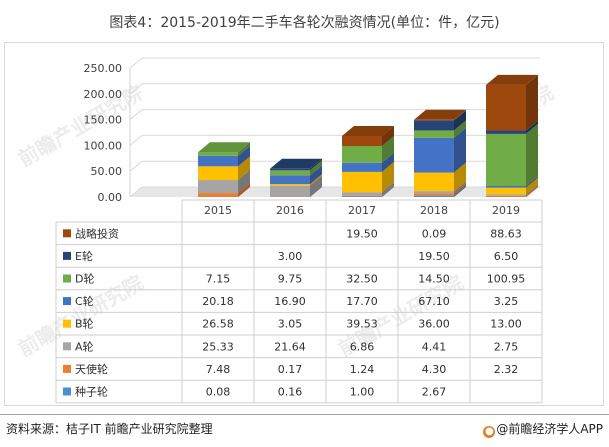  What do you see at coordinates (290, 210) in the screenshot?
I see `x-tick-label: 2016` at bounding box center [290, 210].